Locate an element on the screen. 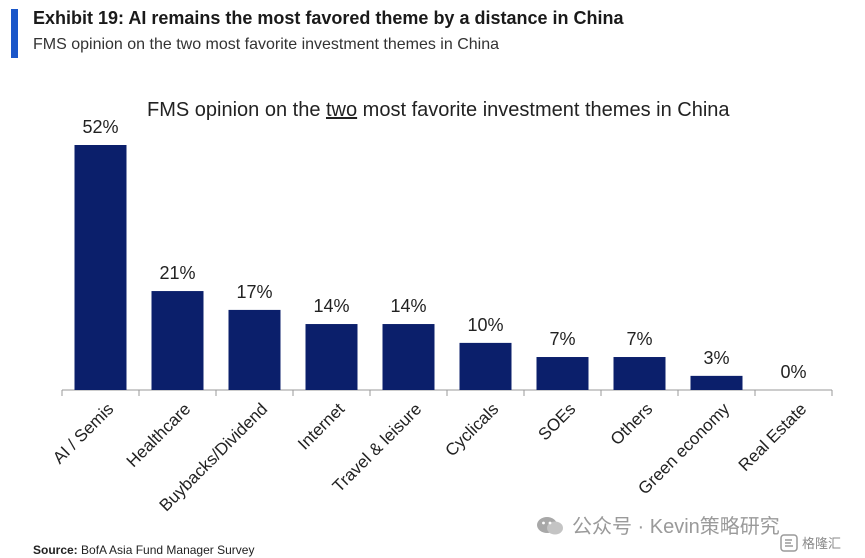 This screenshot has height=558, width=865. watermark: 公众号 · Kevin策略研究 is located at coordinates (658, 524).